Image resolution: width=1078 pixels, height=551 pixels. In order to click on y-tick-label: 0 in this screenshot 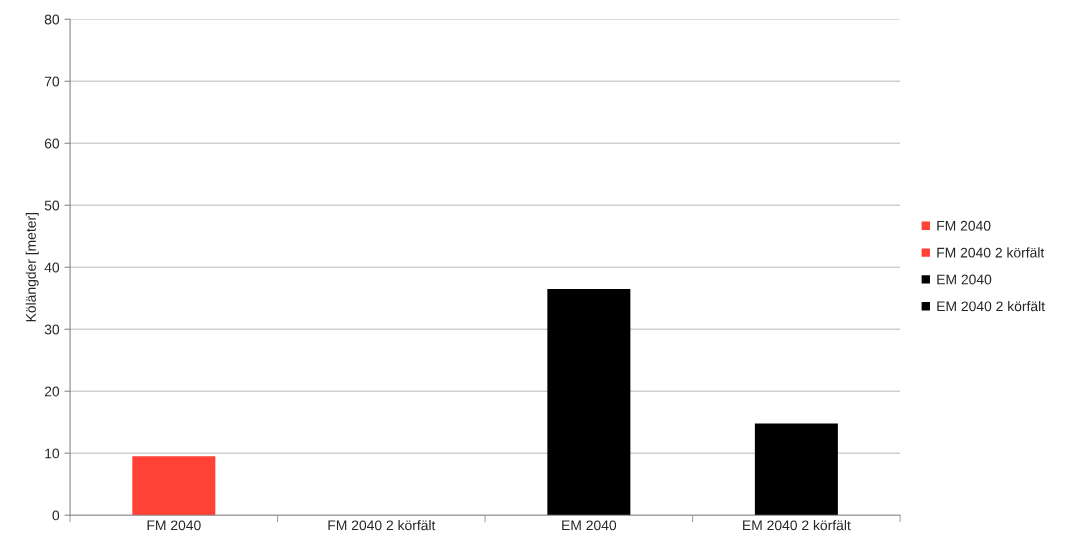, I will do `click(56, 515)`.